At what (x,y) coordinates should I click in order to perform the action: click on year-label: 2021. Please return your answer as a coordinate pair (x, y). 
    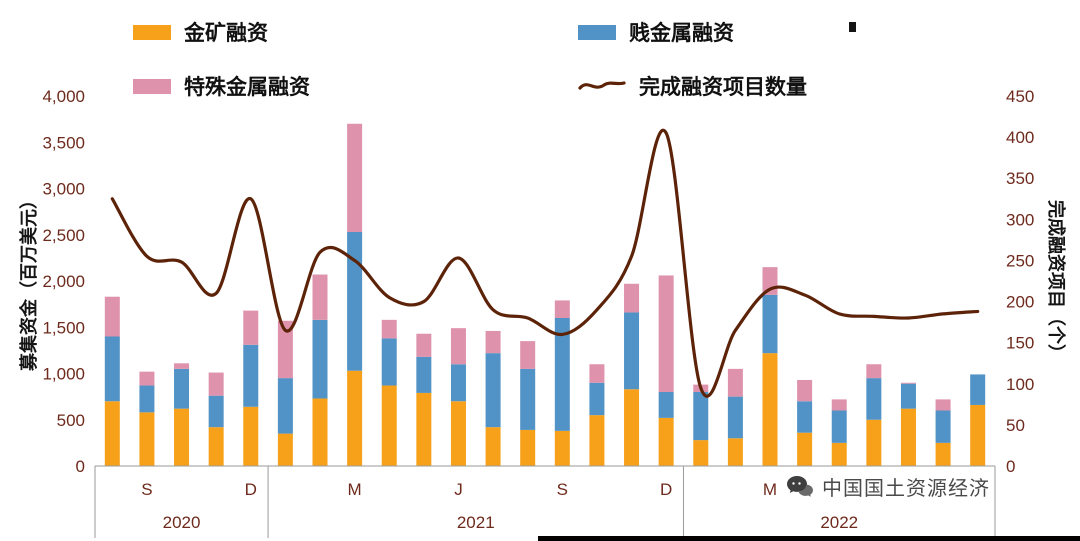
    Looking at the image, I should click on (476, 522).